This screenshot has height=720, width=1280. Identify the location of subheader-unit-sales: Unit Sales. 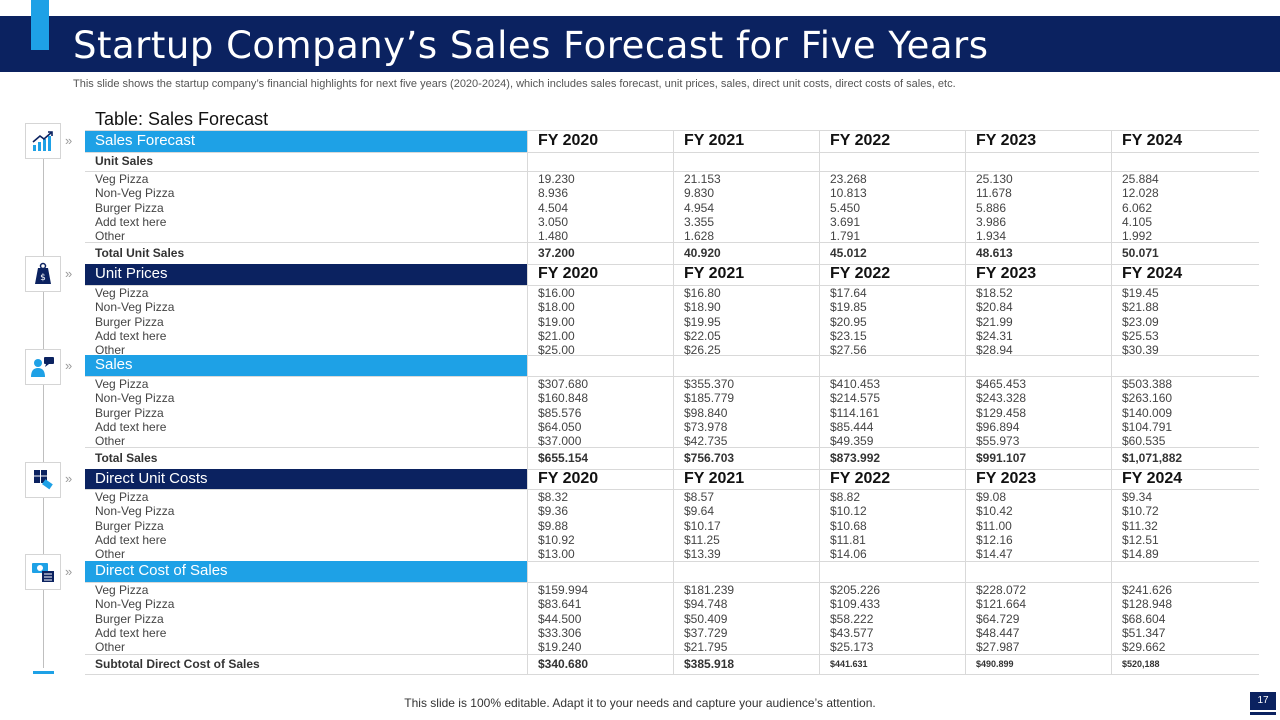
(124, 161).